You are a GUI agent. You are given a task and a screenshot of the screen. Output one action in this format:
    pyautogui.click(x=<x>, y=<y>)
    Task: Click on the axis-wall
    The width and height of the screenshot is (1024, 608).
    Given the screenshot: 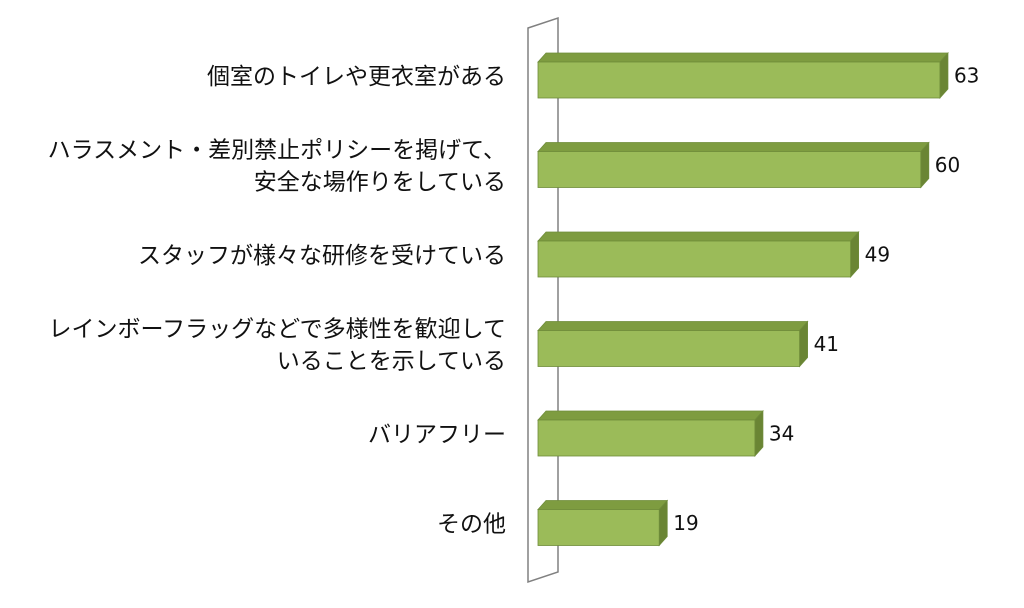 What is the action you would take?
    pyautogui.click(x=543, y=300)
    